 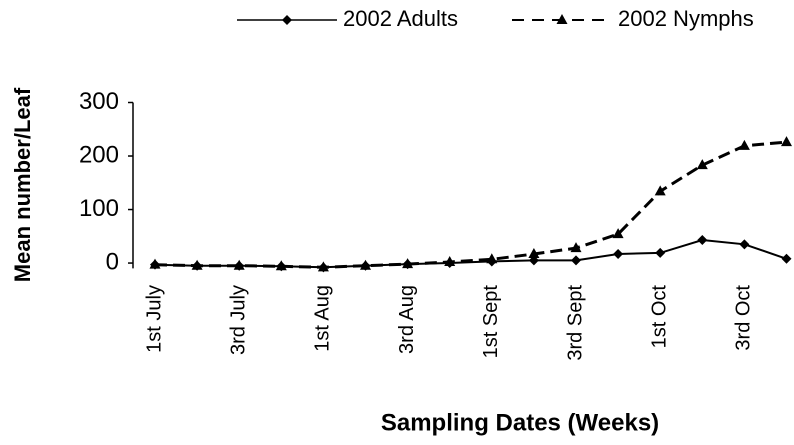 I want to click on x-tick-label: 3rd Oct, so click(x=744, y=318).